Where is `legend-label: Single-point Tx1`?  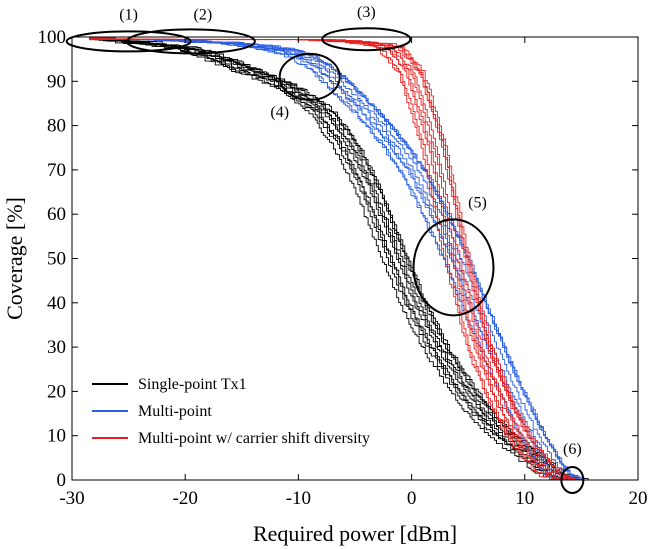
legend-label: Single-point Tx1 is located at coordinates (192, 384).